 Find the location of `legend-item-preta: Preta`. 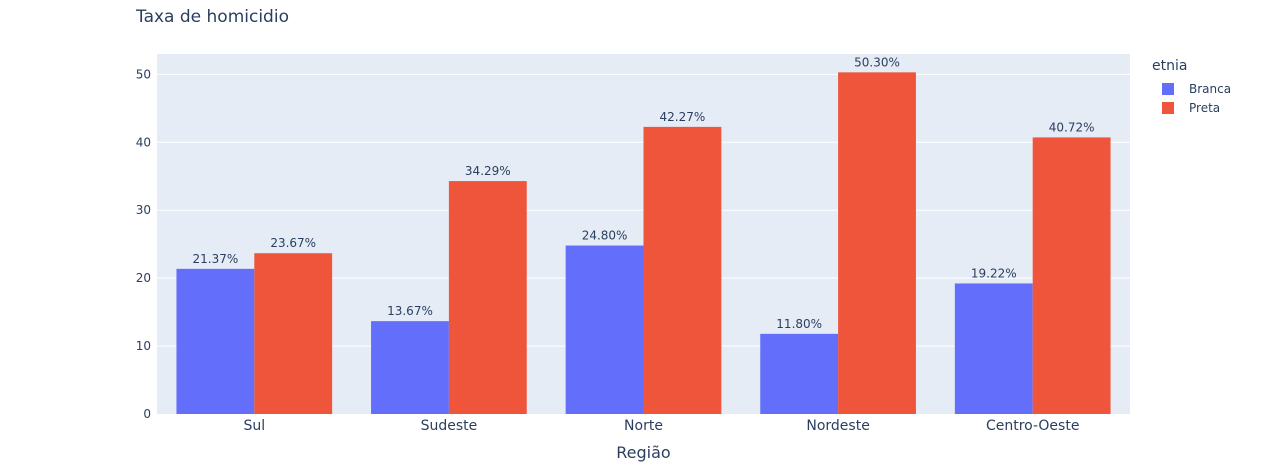

legend-item-preta: Preta is located at coordinates (1196, 107).